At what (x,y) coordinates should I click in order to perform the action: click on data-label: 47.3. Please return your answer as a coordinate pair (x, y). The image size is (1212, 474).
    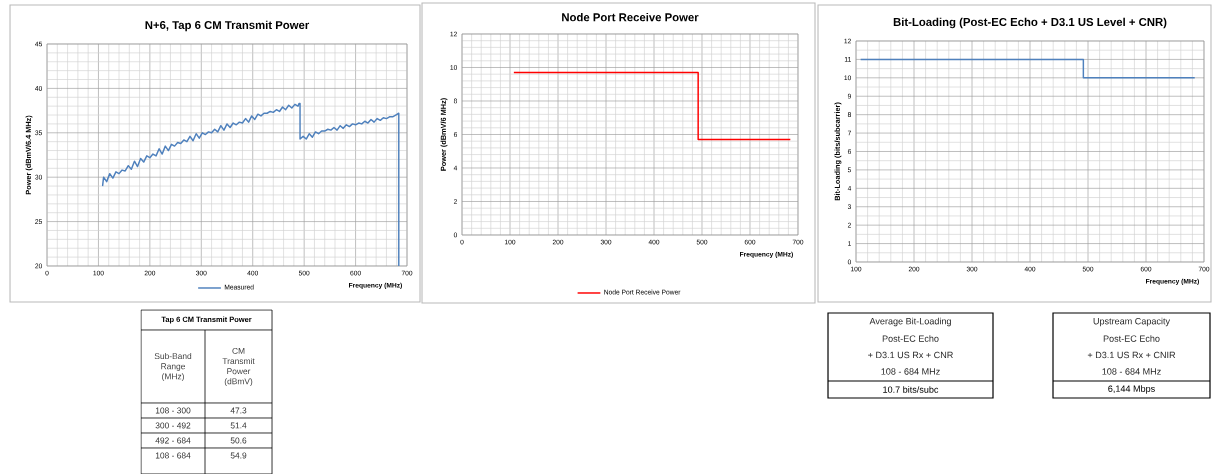
    Looking at the image, I should click on (238, 410).